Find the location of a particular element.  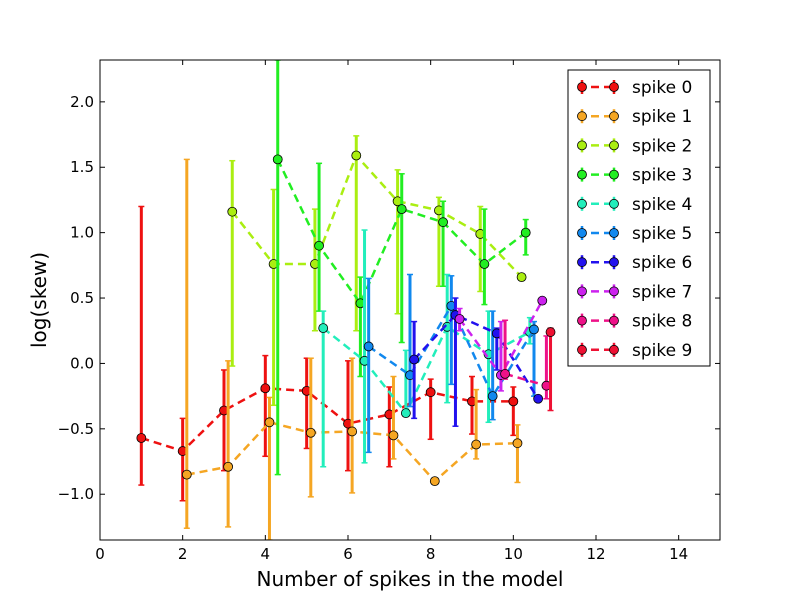

x-tick-label: 6 is located at coordinates (348, 554).